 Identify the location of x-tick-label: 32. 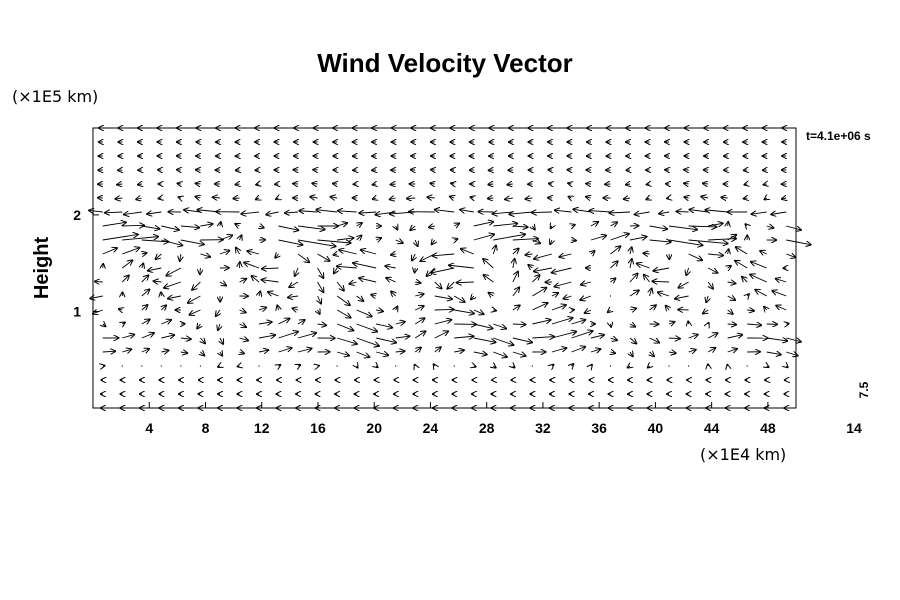
(543, 428).